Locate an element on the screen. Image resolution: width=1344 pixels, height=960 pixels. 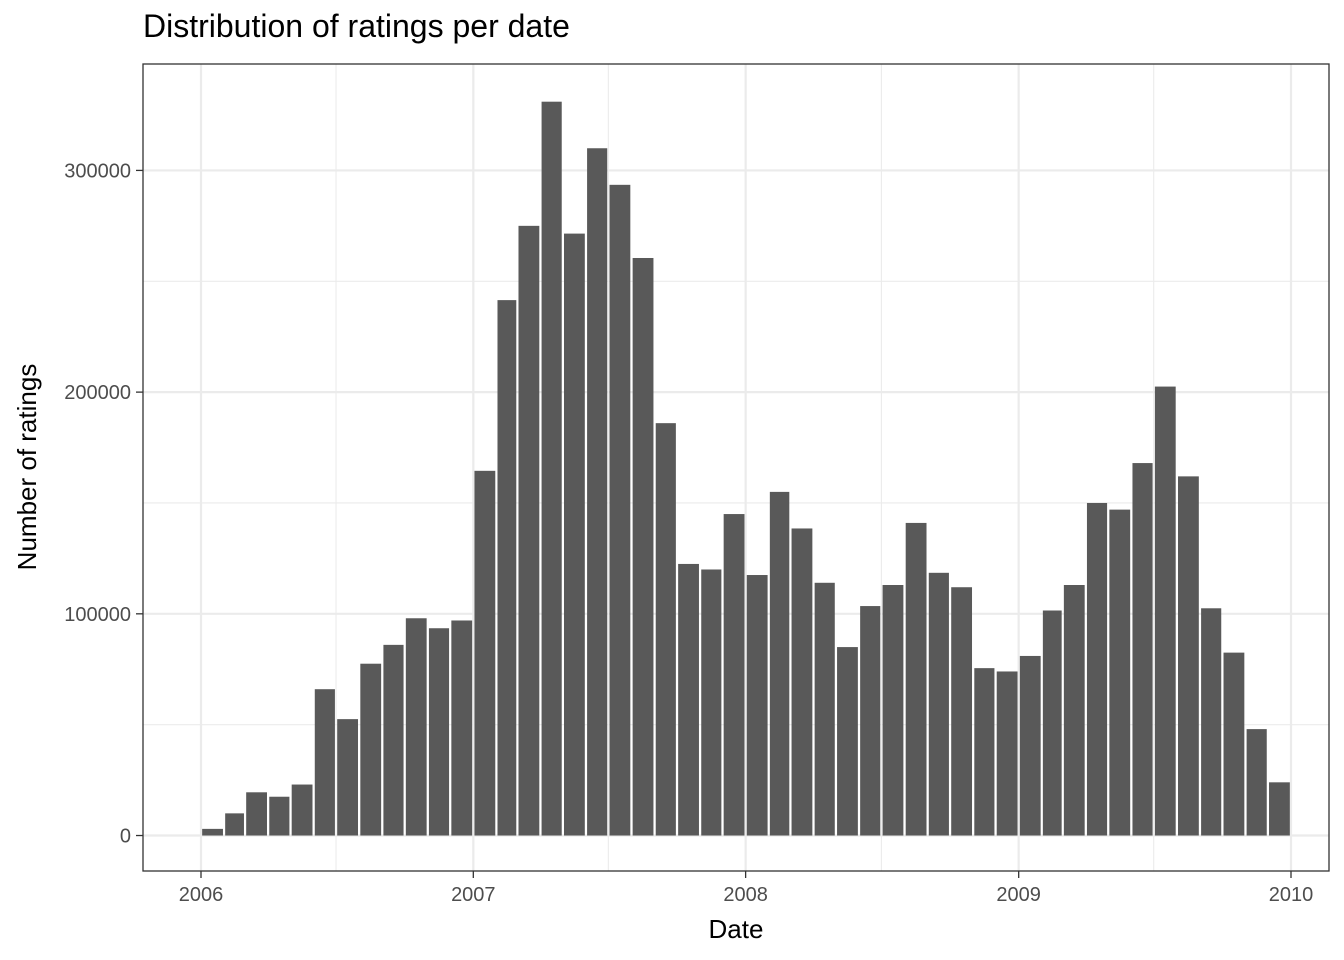
chart-title: Distribution of ratings per date is located at coordinates (356, 26).